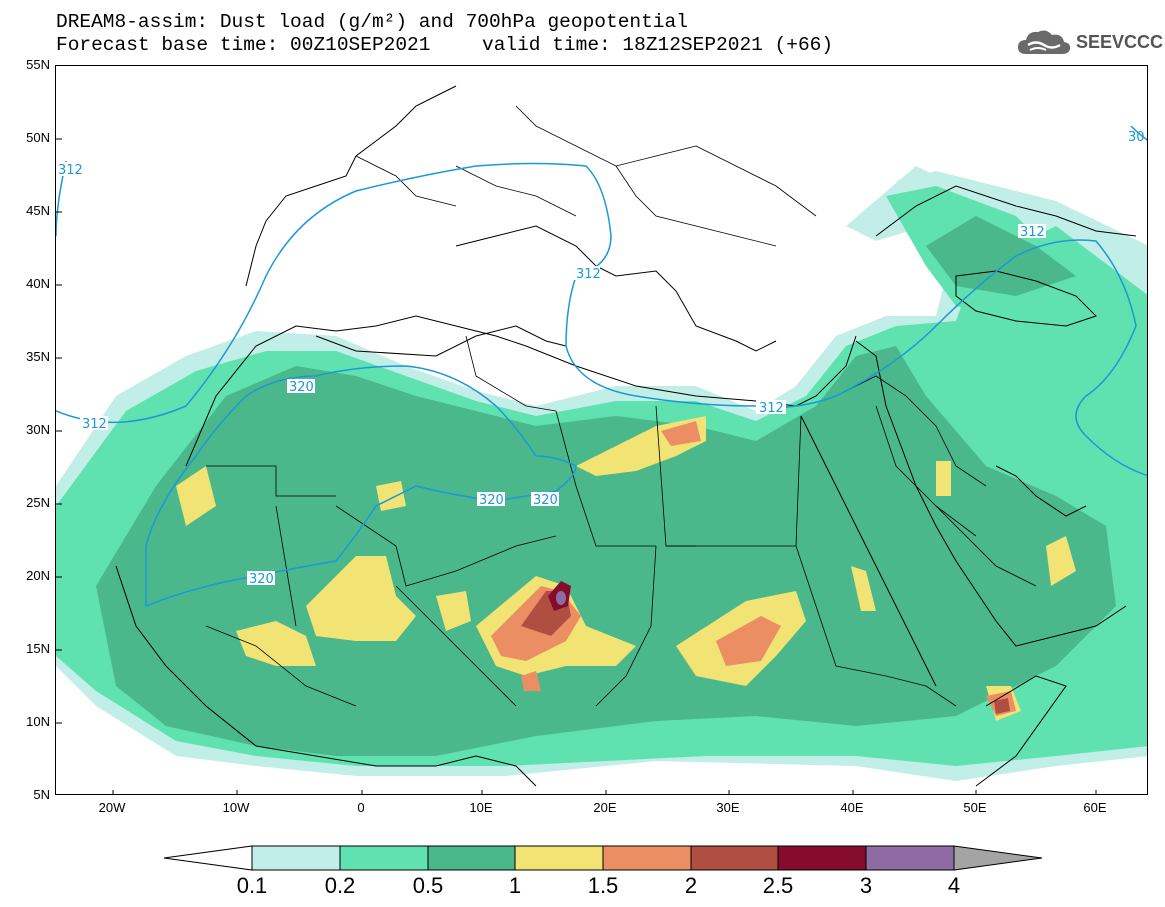 The image size is (1165, 907). I want to click on colorbar-label: 3, so click(866, 885).